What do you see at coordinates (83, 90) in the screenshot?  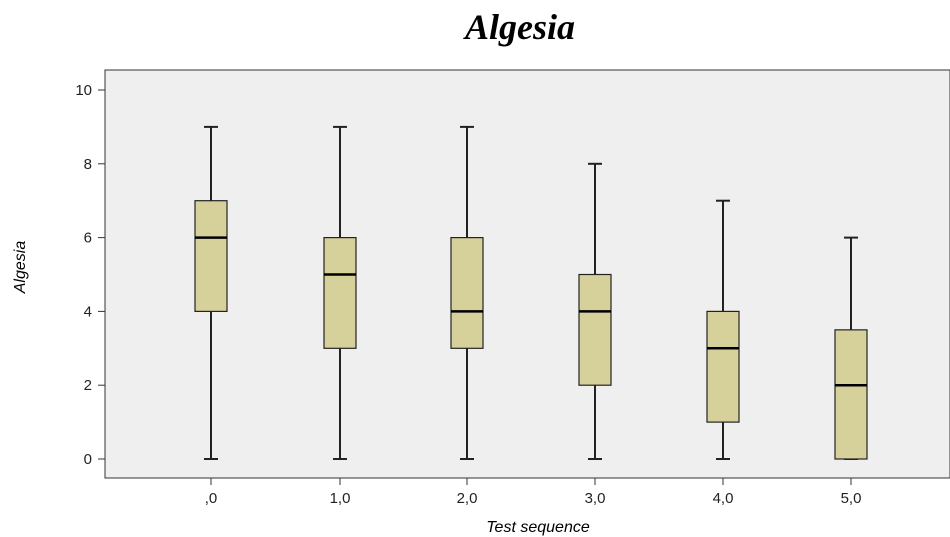 I see `y-tick-label: 10` at bounding box center [83, 90].